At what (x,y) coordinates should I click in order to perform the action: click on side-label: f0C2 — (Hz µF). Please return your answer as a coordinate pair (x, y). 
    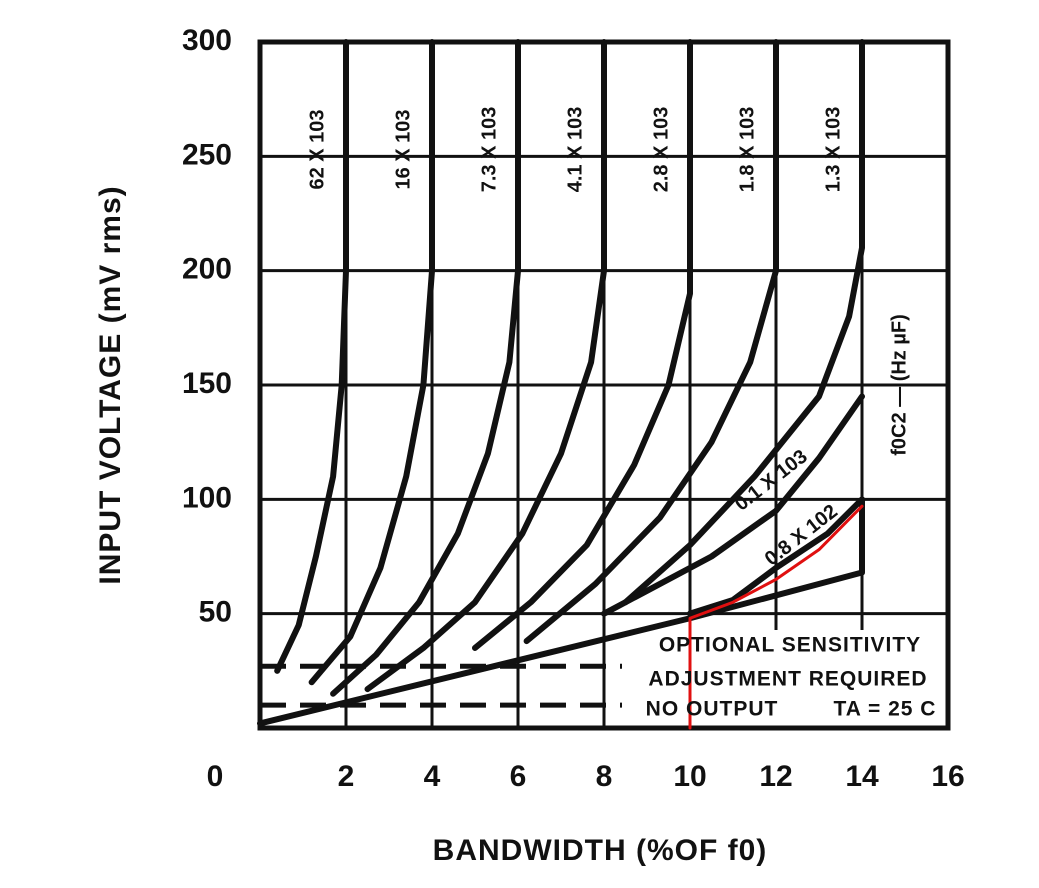
    Looking at the image, I should click on (899, 385).